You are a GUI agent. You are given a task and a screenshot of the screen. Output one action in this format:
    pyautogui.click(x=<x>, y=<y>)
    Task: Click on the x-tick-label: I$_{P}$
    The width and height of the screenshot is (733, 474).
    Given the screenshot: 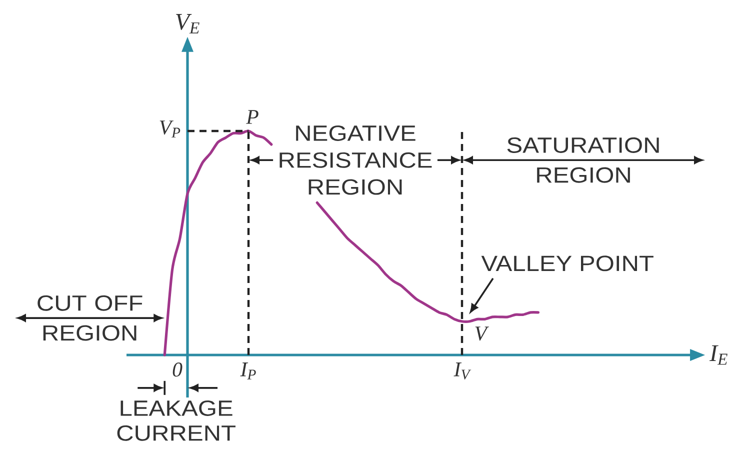 What is the action you would take?
    pyautogui.click(x=248, y=371)
    